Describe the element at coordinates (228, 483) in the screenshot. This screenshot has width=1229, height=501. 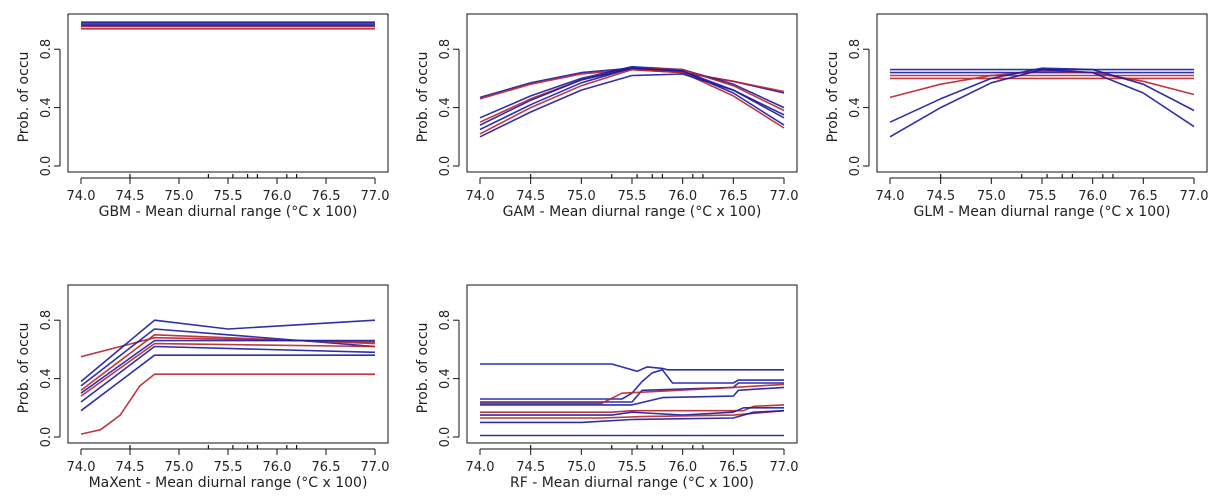
I see `x-axis-label: MaXent - Mean diurnal range (°C x 100)` at that location.